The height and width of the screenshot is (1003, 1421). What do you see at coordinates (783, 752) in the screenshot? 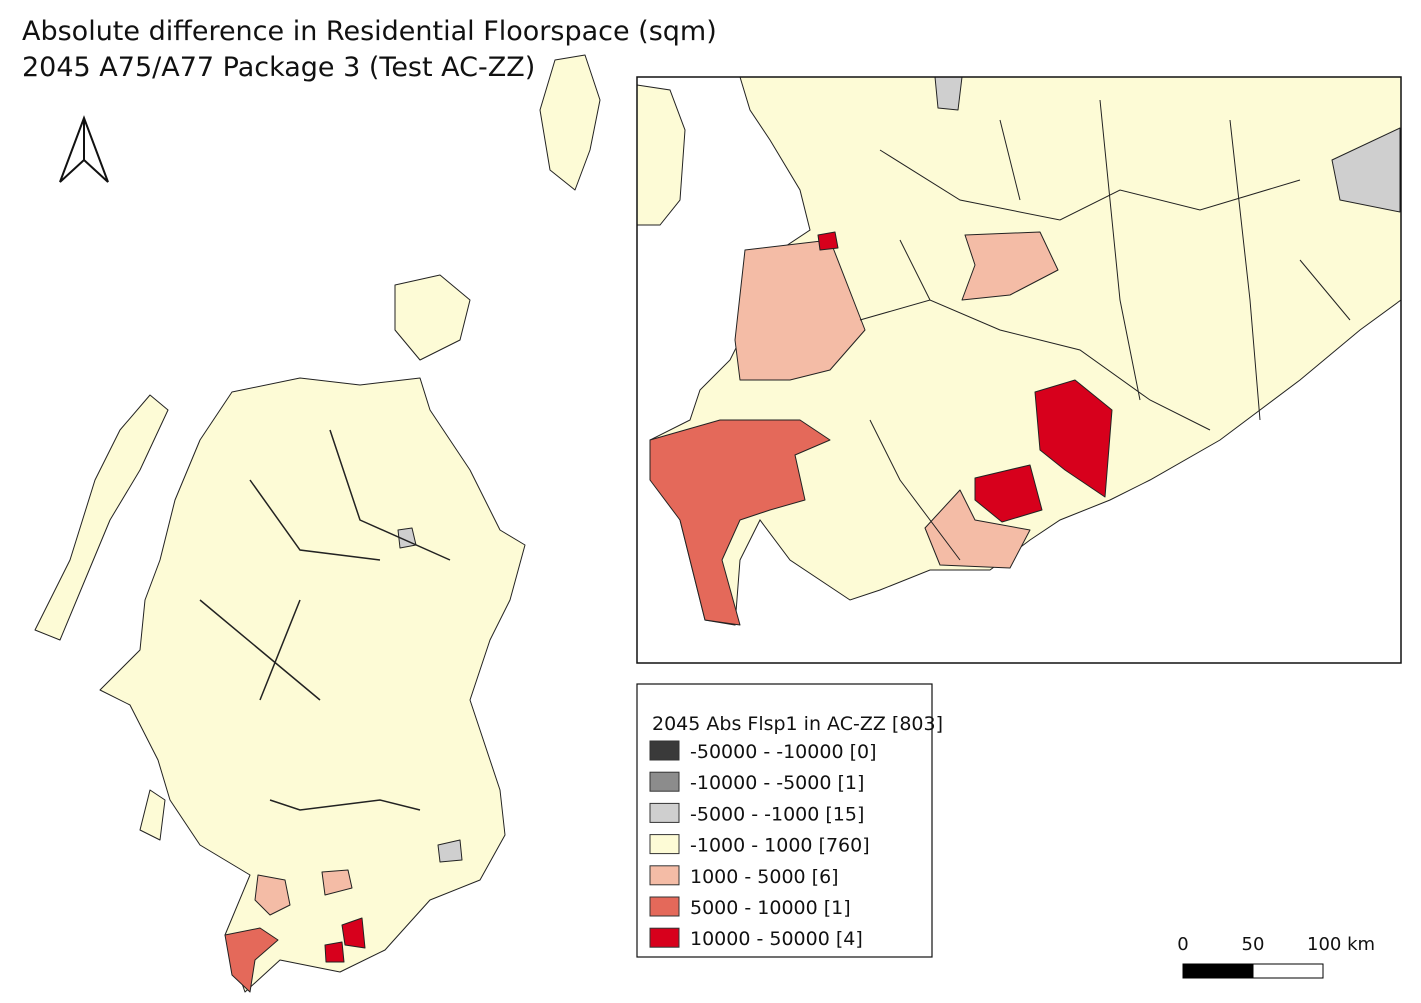
I see `legend-label: -50000 - -10000 [0]` at bounding box center [783, 752].